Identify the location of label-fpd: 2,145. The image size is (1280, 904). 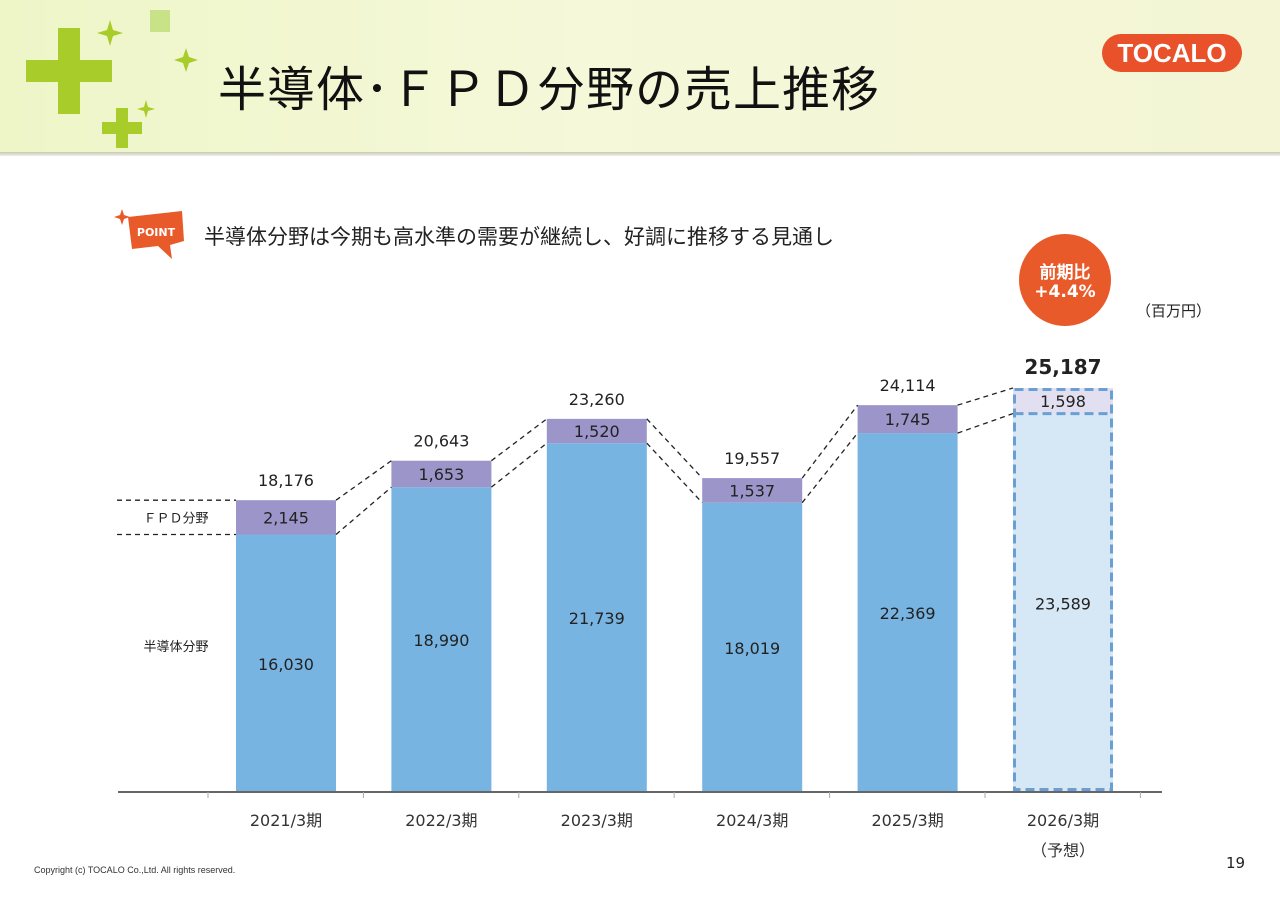
(286, 517).